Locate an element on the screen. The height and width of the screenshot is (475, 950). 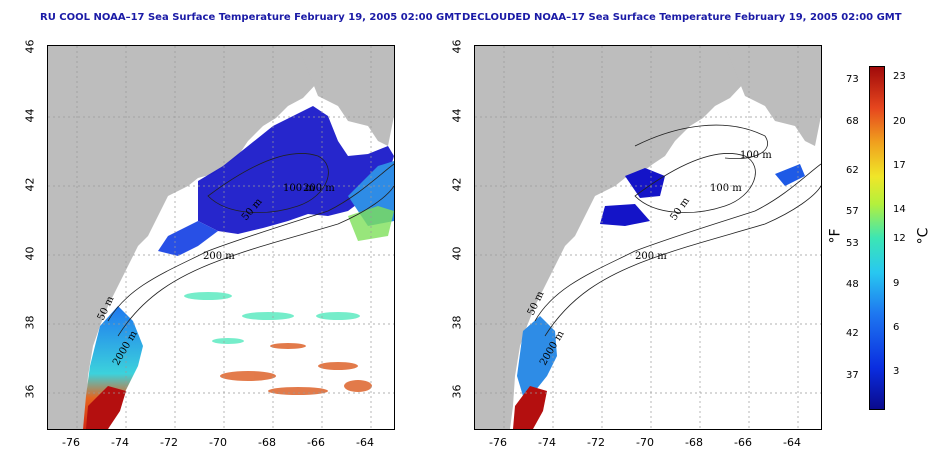
fahrenheit-tick: 73 is located at coordinates (852, 79).